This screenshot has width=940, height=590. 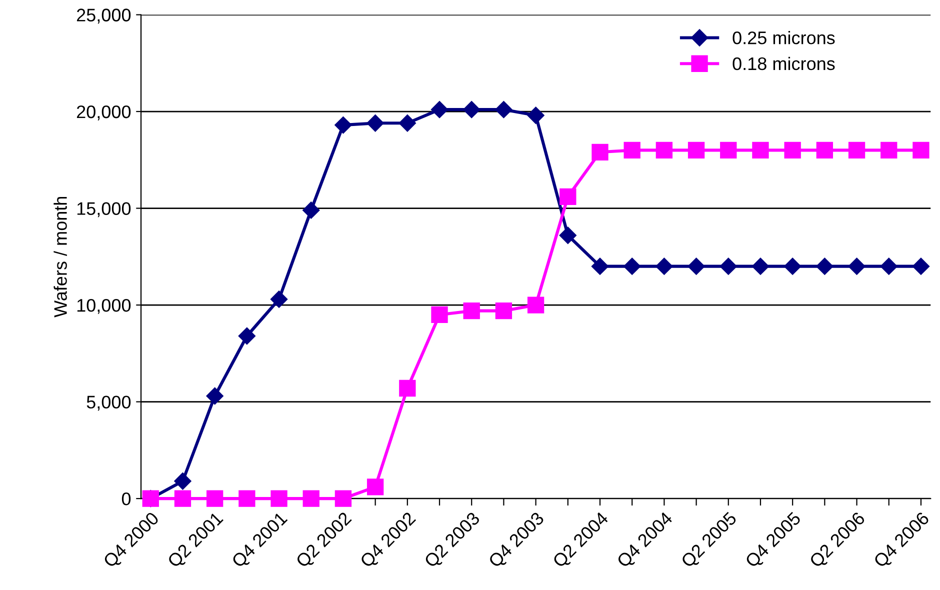 What do you see at coordinates (104, 210) in the screenshot?
I see `y-tick-label: 15,000` at bounding box center [104, 210].